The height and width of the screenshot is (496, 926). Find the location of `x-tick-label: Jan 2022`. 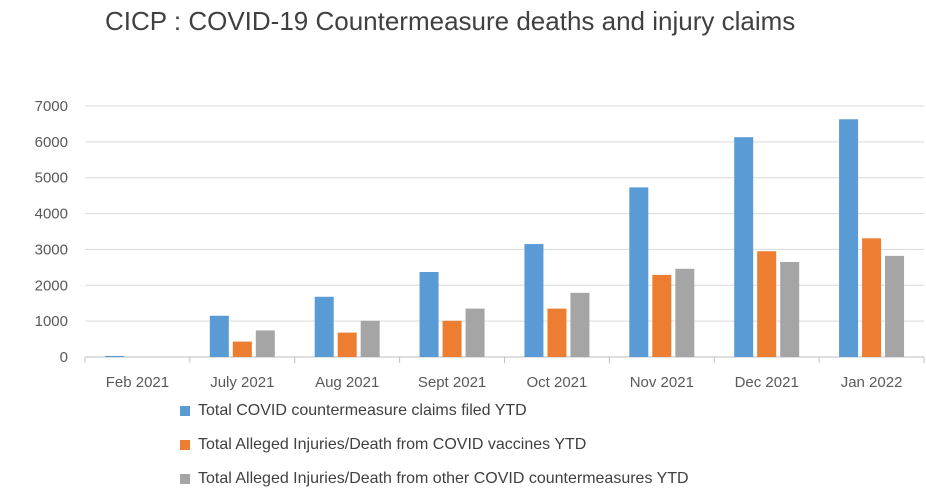

x-tick-label: Jan 2022 is located at coordinates (872, 382).